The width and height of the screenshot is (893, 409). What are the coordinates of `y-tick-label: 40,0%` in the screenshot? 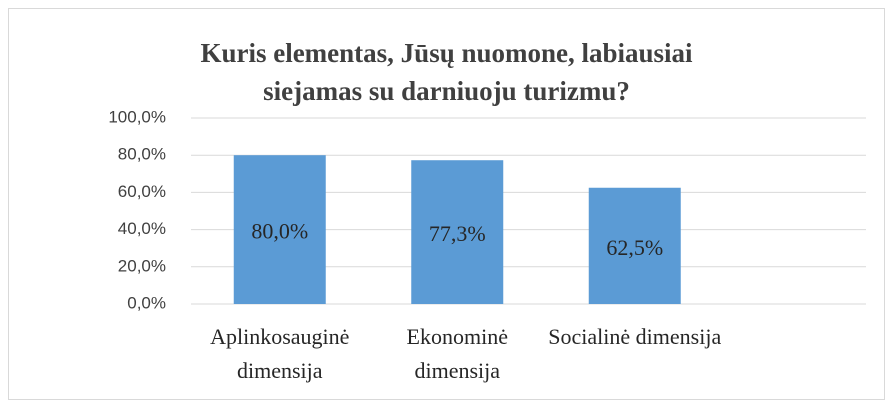 It's located at (142, 228).